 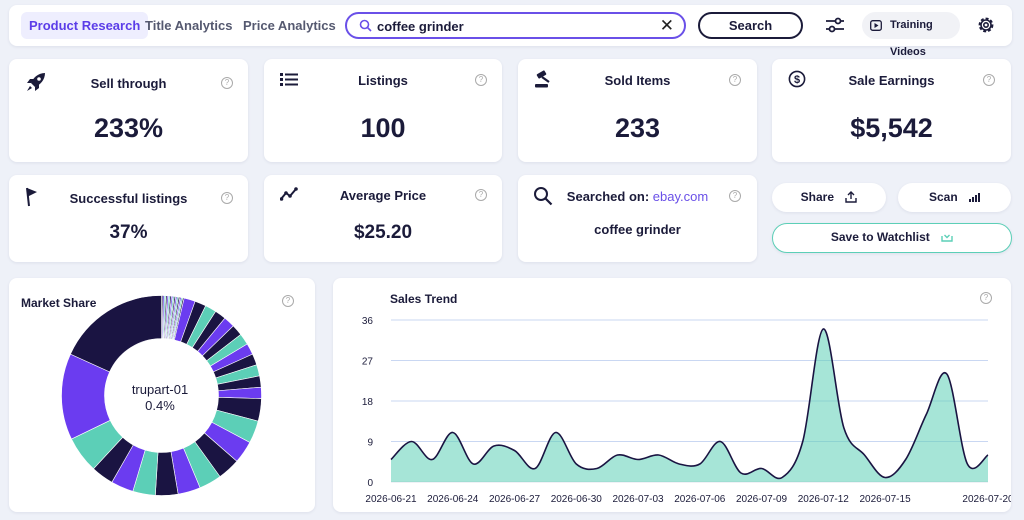 What do you see at coordinates (880, 237) in the screenshot?
I see `save-to-watchlist-label: Save to Watchlist` at bounding box center [880, 237].